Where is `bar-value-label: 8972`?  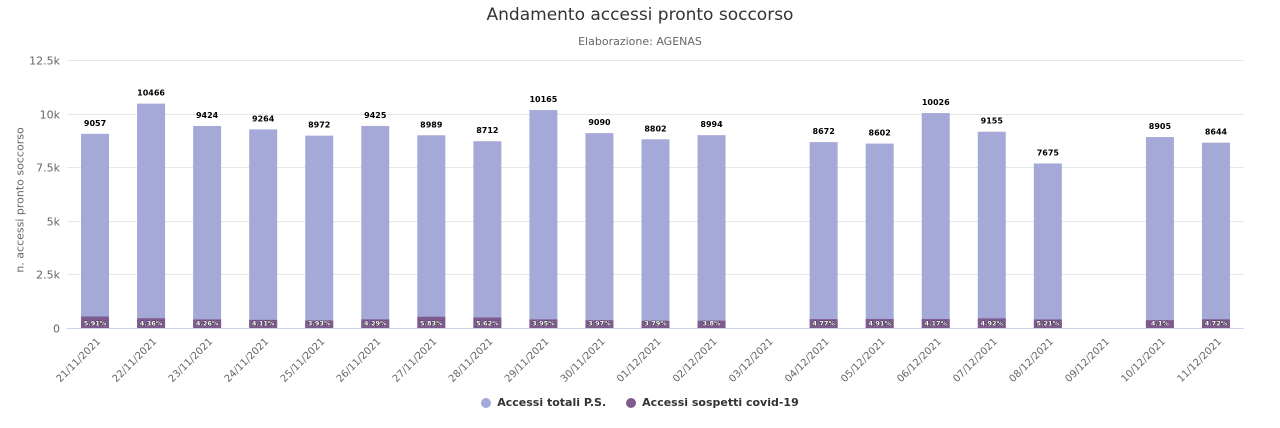 bar-value-label: 8972 is located at coordinates (319, 125).